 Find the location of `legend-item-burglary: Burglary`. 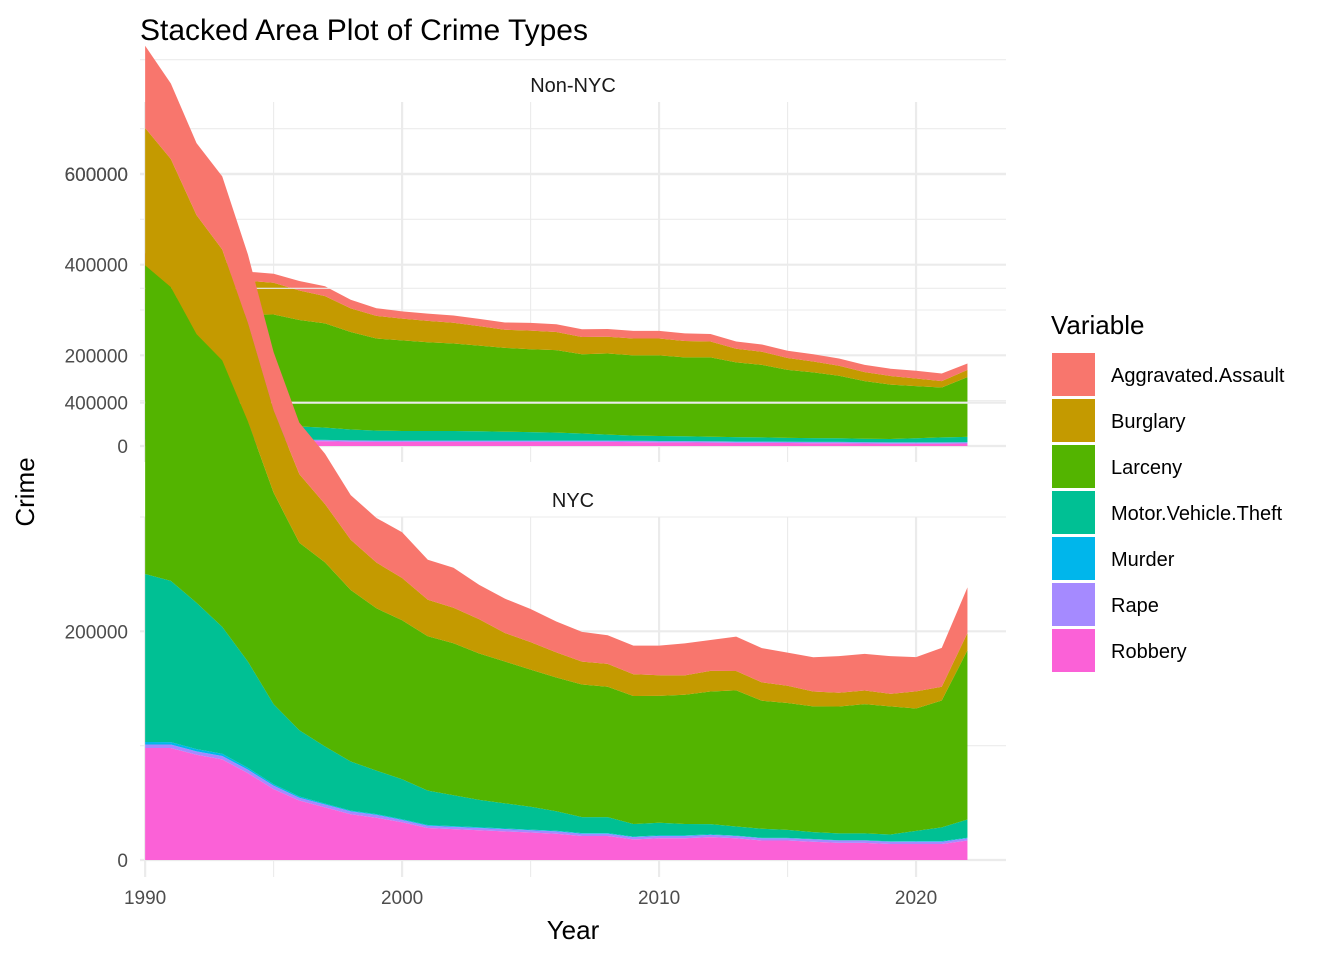

legend-item-burglary: Burglary is located at coordinates (1118, 420).